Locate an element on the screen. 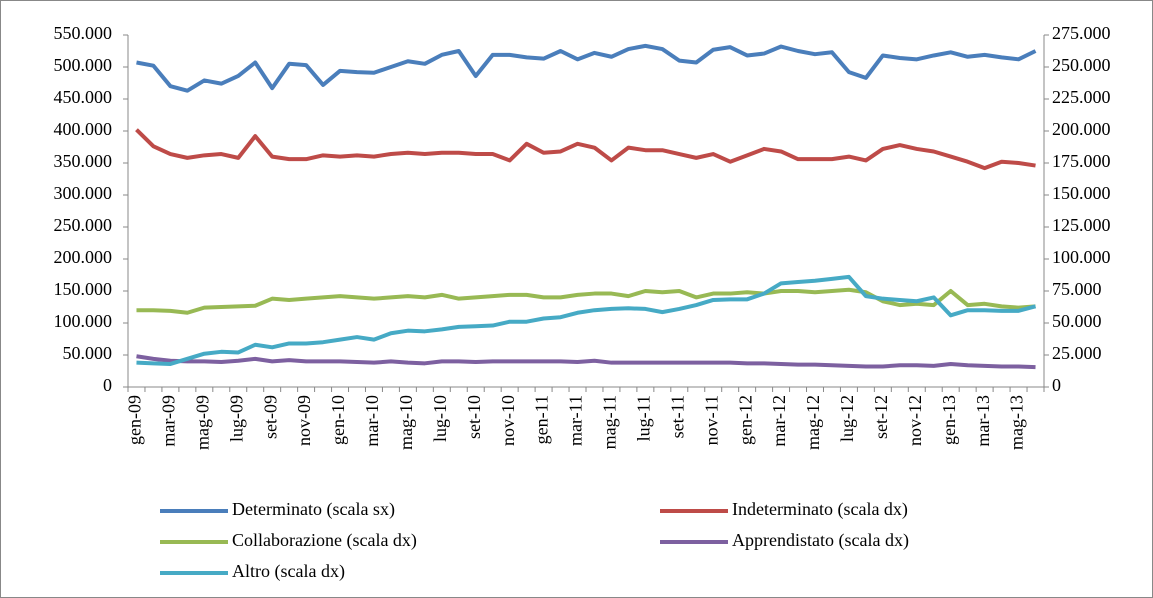 The height and width of the screenshot is (598, 1153). y2-tick-label: 175.000 is located at coordinates (1081, 161).